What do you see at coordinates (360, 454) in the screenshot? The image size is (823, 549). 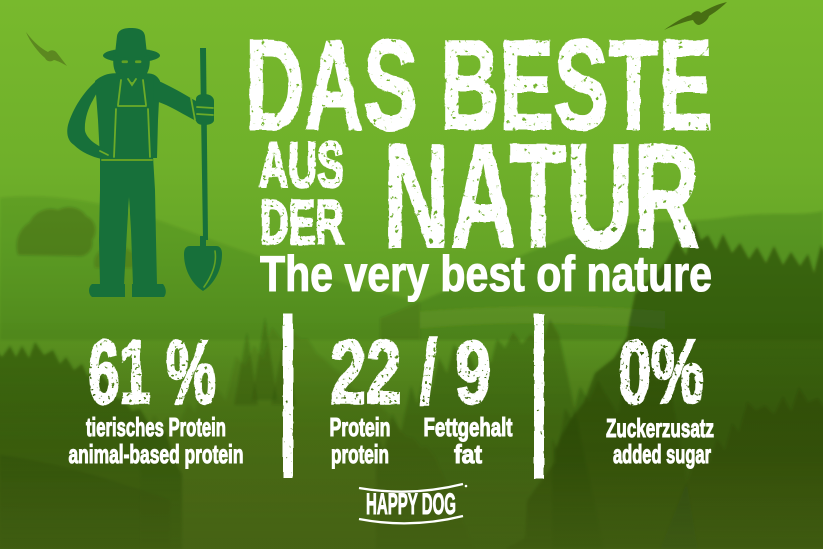 I see `svg-text: protein` at bounding box center [360, 454].